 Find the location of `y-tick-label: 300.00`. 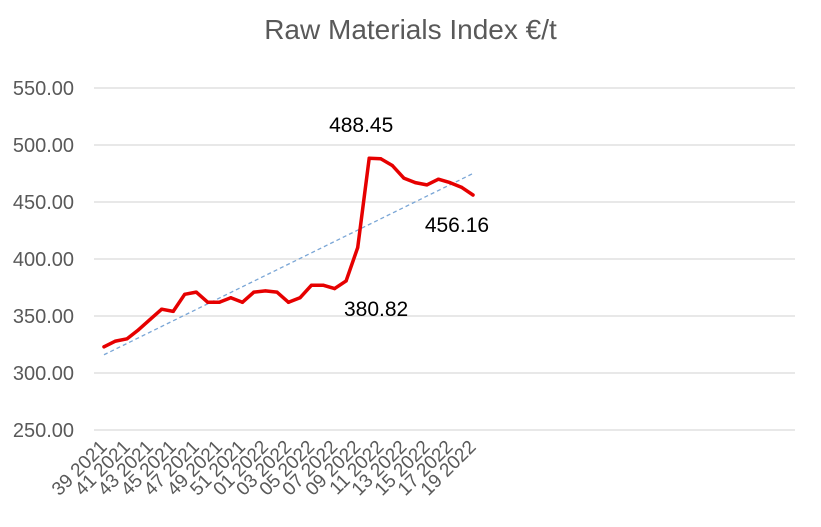

y-tick-label: 300.00 is located at coordinates (43, 374).